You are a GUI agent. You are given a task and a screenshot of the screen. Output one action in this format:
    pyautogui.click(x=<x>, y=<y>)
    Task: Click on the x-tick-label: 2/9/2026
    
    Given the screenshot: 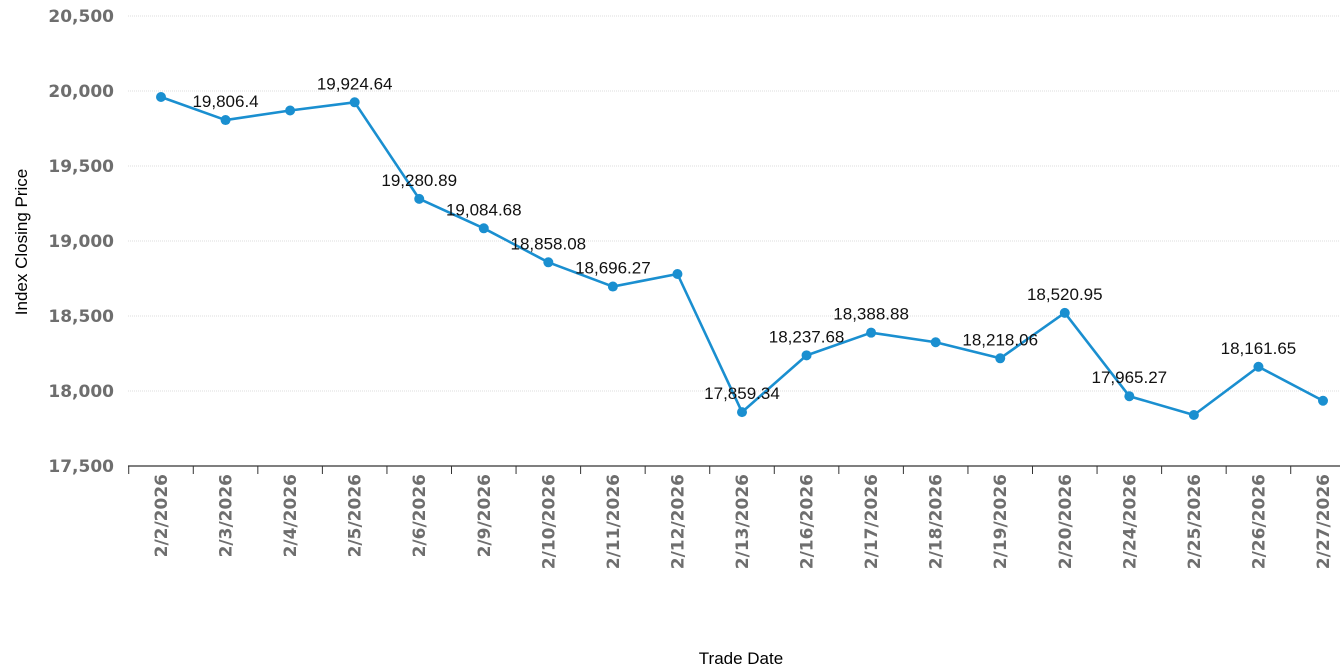 What is the action you would take?
    pyautogui.click(x=485, y=515)
    